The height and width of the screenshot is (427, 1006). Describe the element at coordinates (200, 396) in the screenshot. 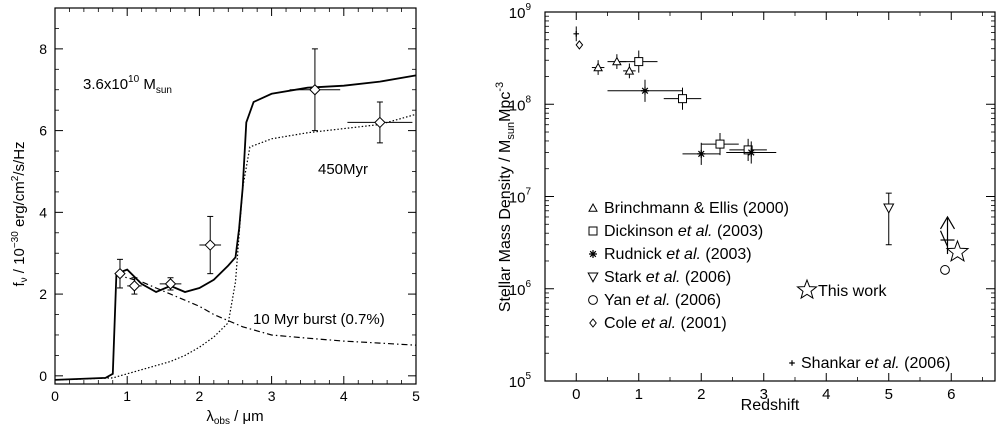

I see `sed-x-tick-label: 2` at that location.